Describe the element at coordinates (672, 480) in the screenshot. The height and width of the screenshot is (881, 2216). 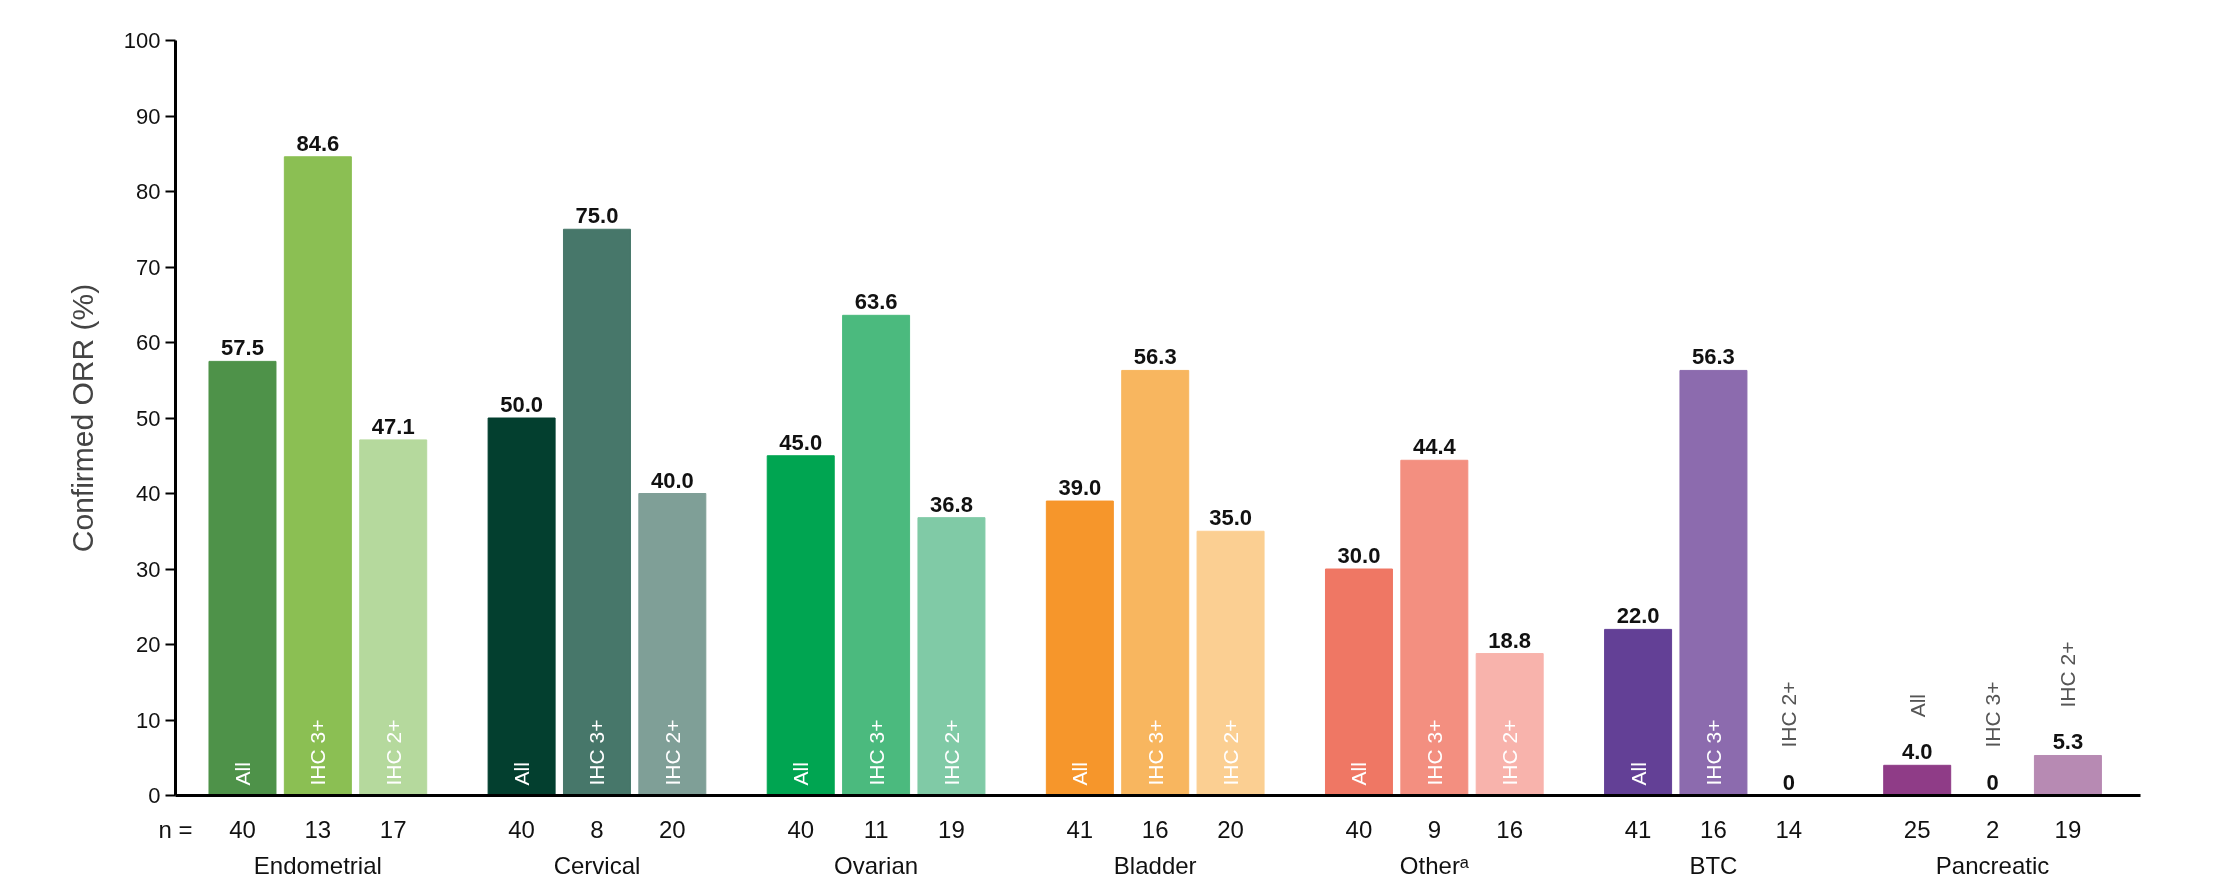
I see `data-label: 40.0` at that location.